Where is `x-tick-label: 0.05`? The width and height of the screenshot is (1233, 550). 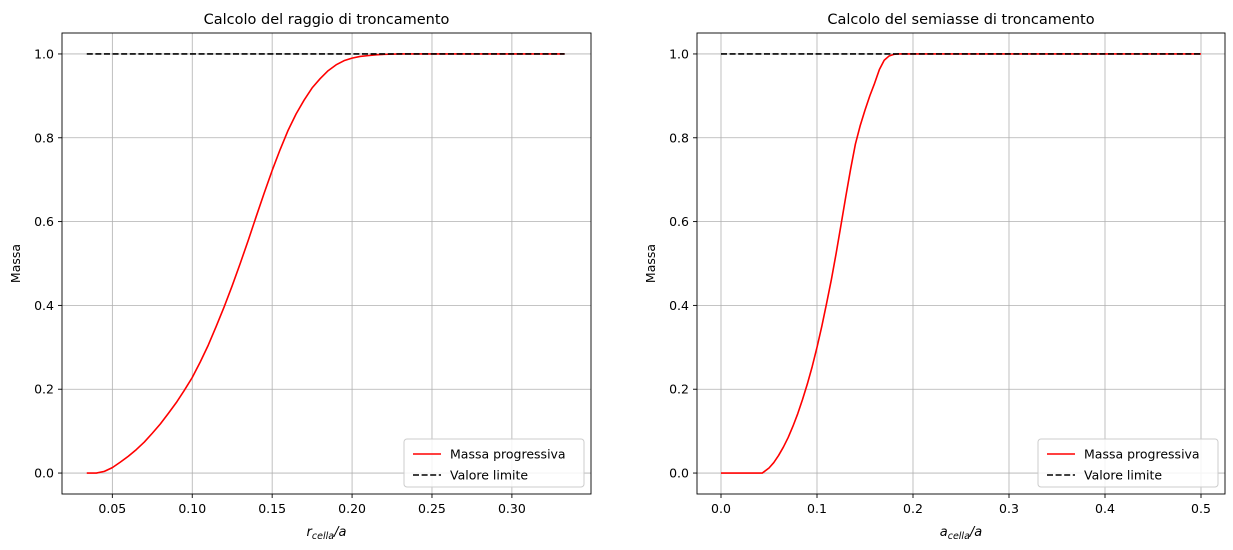
x-tick-label: 0.05 is located at coordinates (112, 508).